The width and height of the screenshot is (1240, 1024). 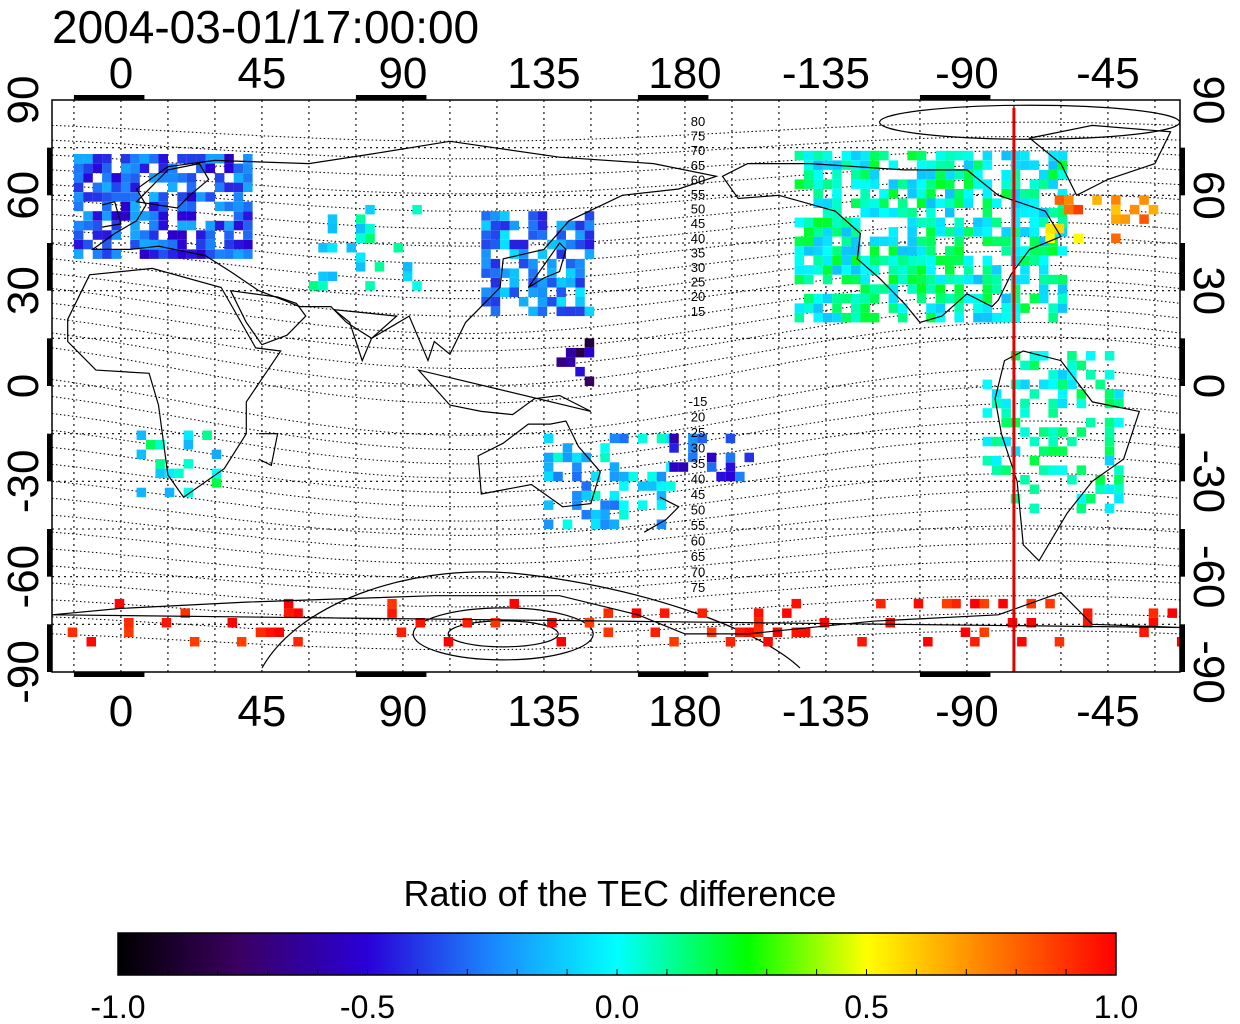 What do you see at coordinates (1208, 290) in the screenshot?
I see `lat-label-right: 30` at bounding box center [1208, 290].